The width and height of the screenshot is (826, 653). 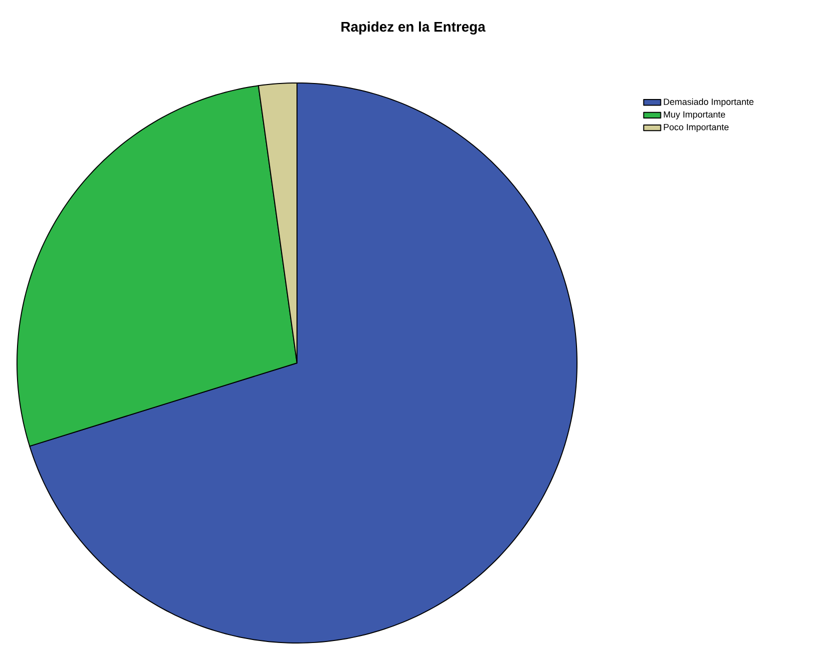 What do you see at coordinates (413, 28) in the screenshot?
I see `chart-title: Rapidez en la Entrega` at bounding box center [413, 28].